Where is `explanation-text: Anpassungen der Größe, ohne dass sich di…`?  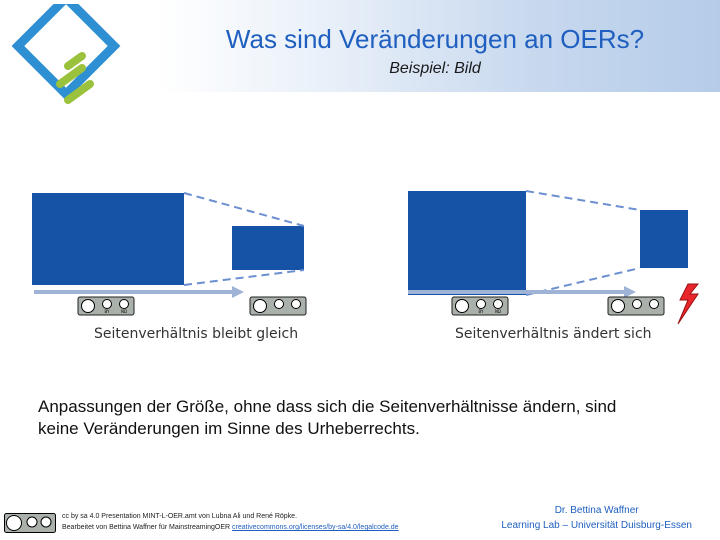
explanation-text: Anpassungen der Größe, ohne dass sich di… is located at coordinates (368, 418).